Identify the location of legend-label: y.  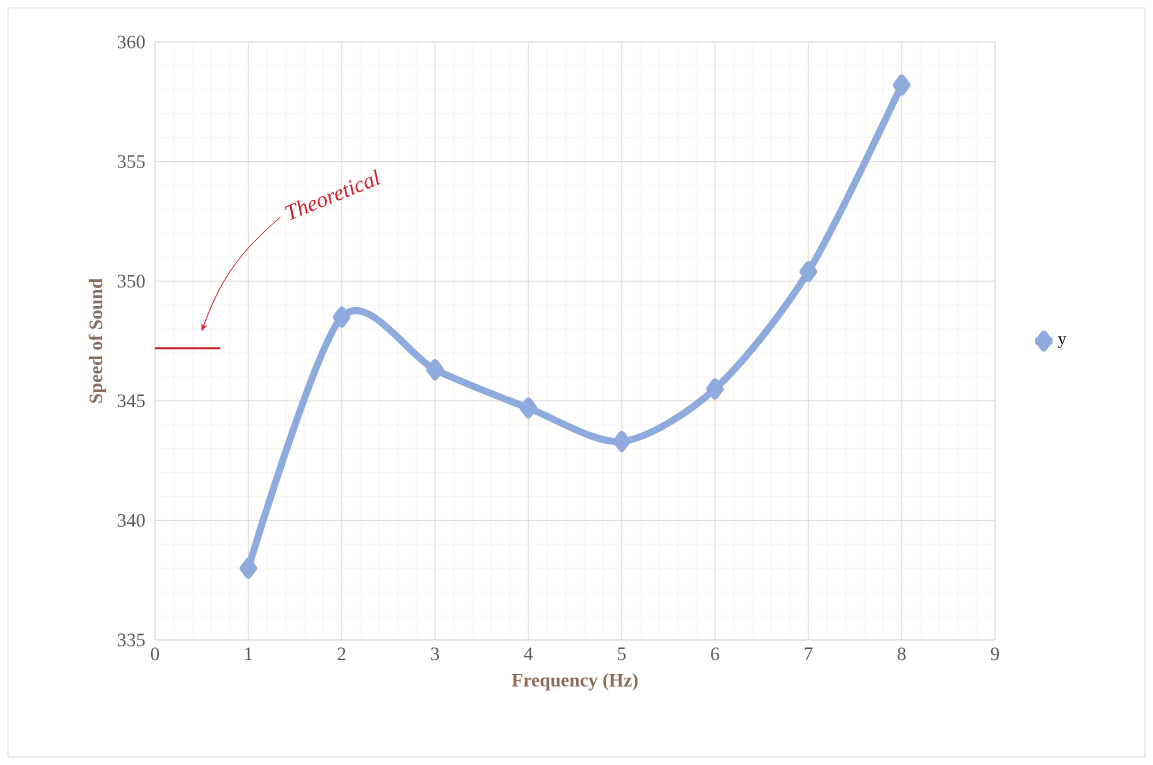
(1062, 342).